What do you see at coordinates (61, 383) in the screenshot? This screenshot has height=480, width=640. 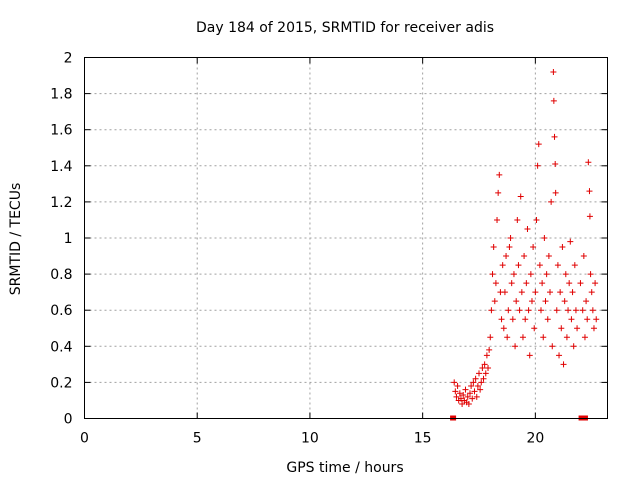 I see `y-tick-label: 0.2` at bounding box center [61, 383].